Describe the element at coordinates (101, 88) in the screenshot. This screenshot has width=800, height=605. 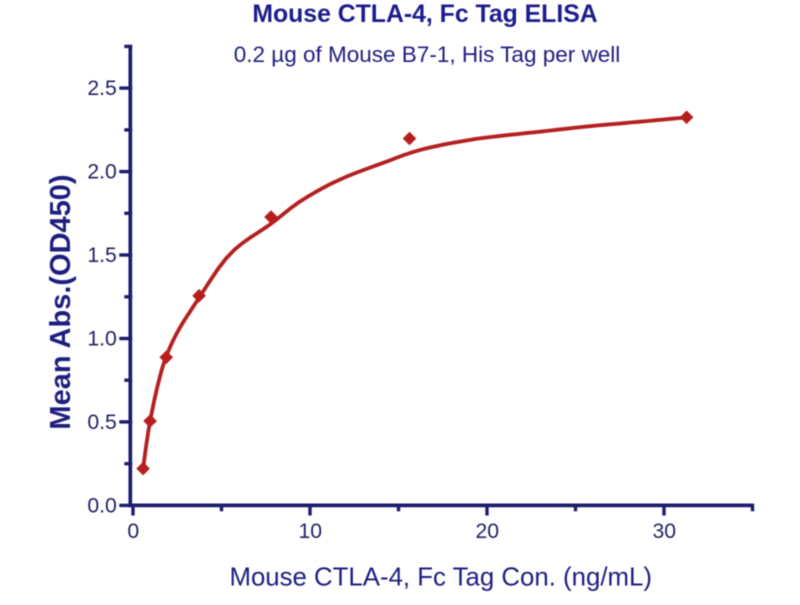
I see `svg-text: 2.5` at that location.